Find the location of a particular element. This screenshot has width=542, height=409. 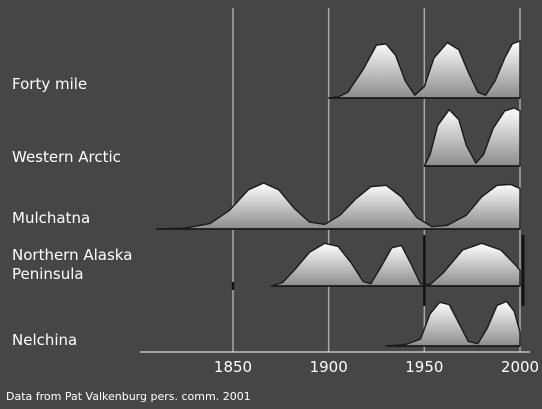

herd-label-mulchatna: Mulchatna is located at coordinates (51, 218).